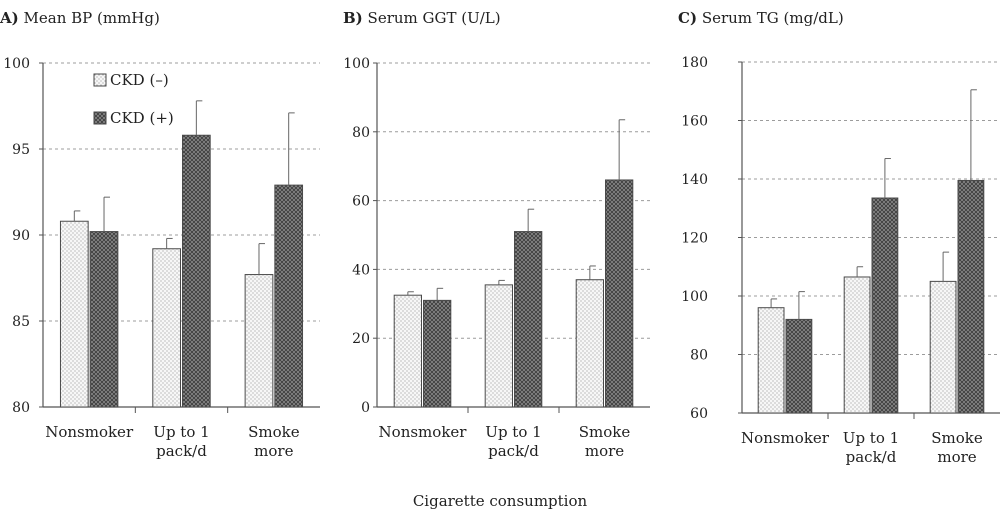  What do you see at coordinates (694, 239) in the screenshot?
I see `y-tick-label: 120` at bounding box center [694, 239].